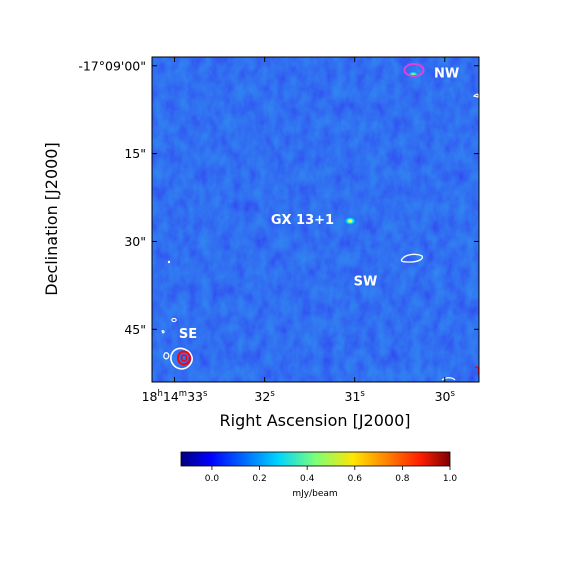 The image size is (568, 568). Describe the element at coordinates (259, 479) in the screenshot. I see `colorbar-tick-label: 0.2` at that location.